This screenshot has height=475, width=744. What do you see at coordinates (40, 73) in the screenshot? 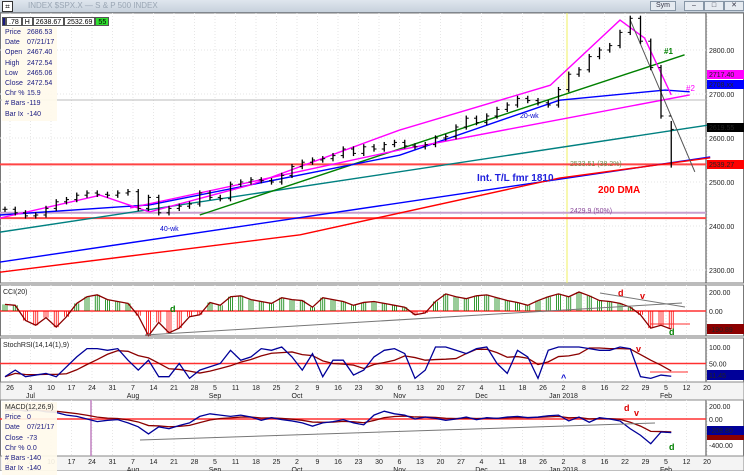
I see `info-value: 2465.06` at bounding box center [40, 73].